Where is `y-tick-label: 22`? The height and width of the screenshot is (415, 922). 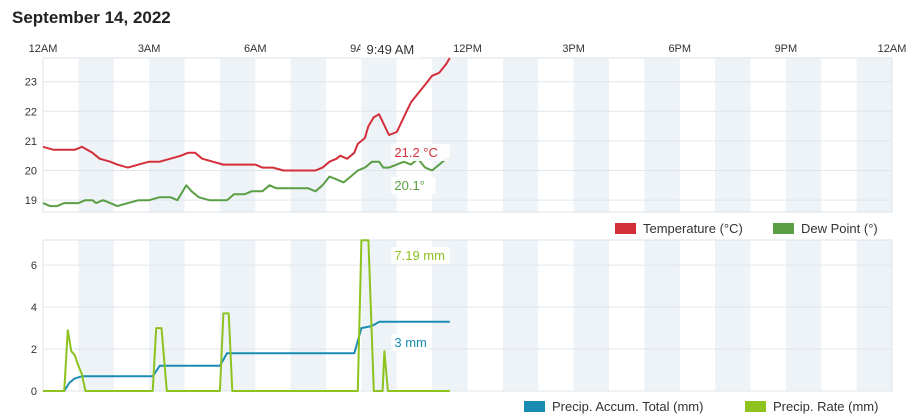
y-tick-label: 22 is located at coordinates (31, 112).